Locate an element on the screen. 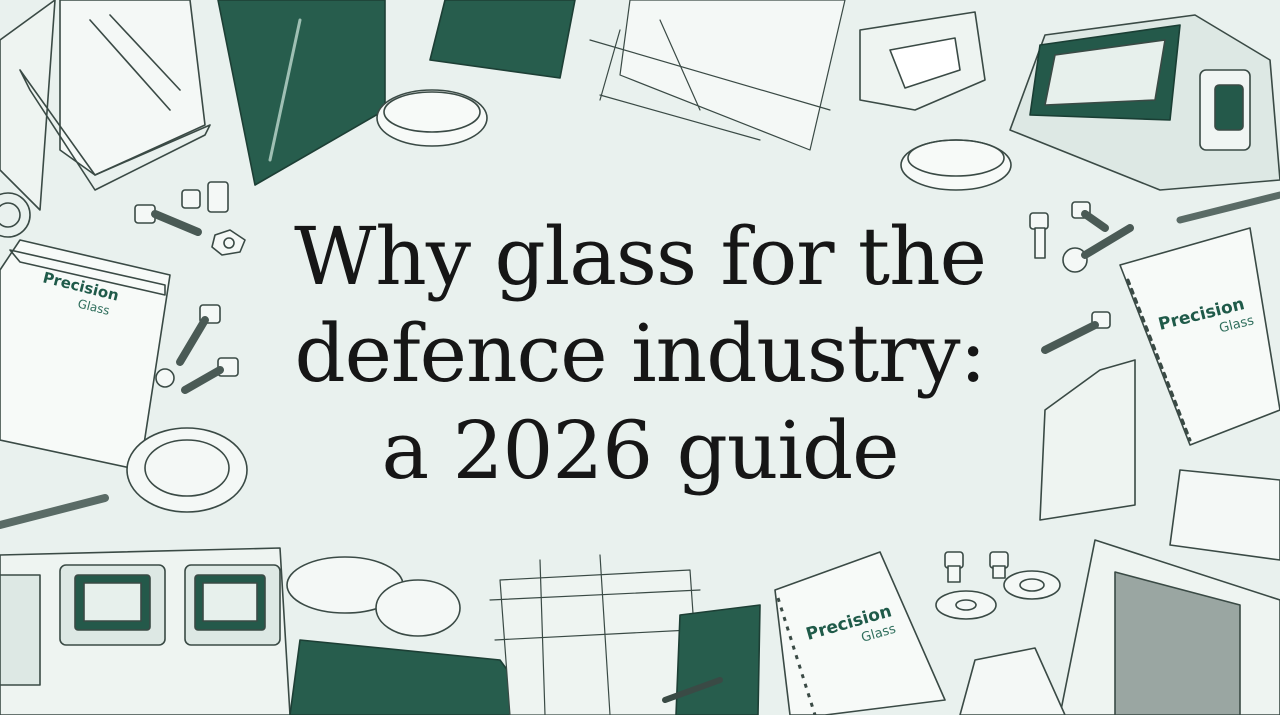  dark-glass-slab-top is located at coordinates (301, 93).